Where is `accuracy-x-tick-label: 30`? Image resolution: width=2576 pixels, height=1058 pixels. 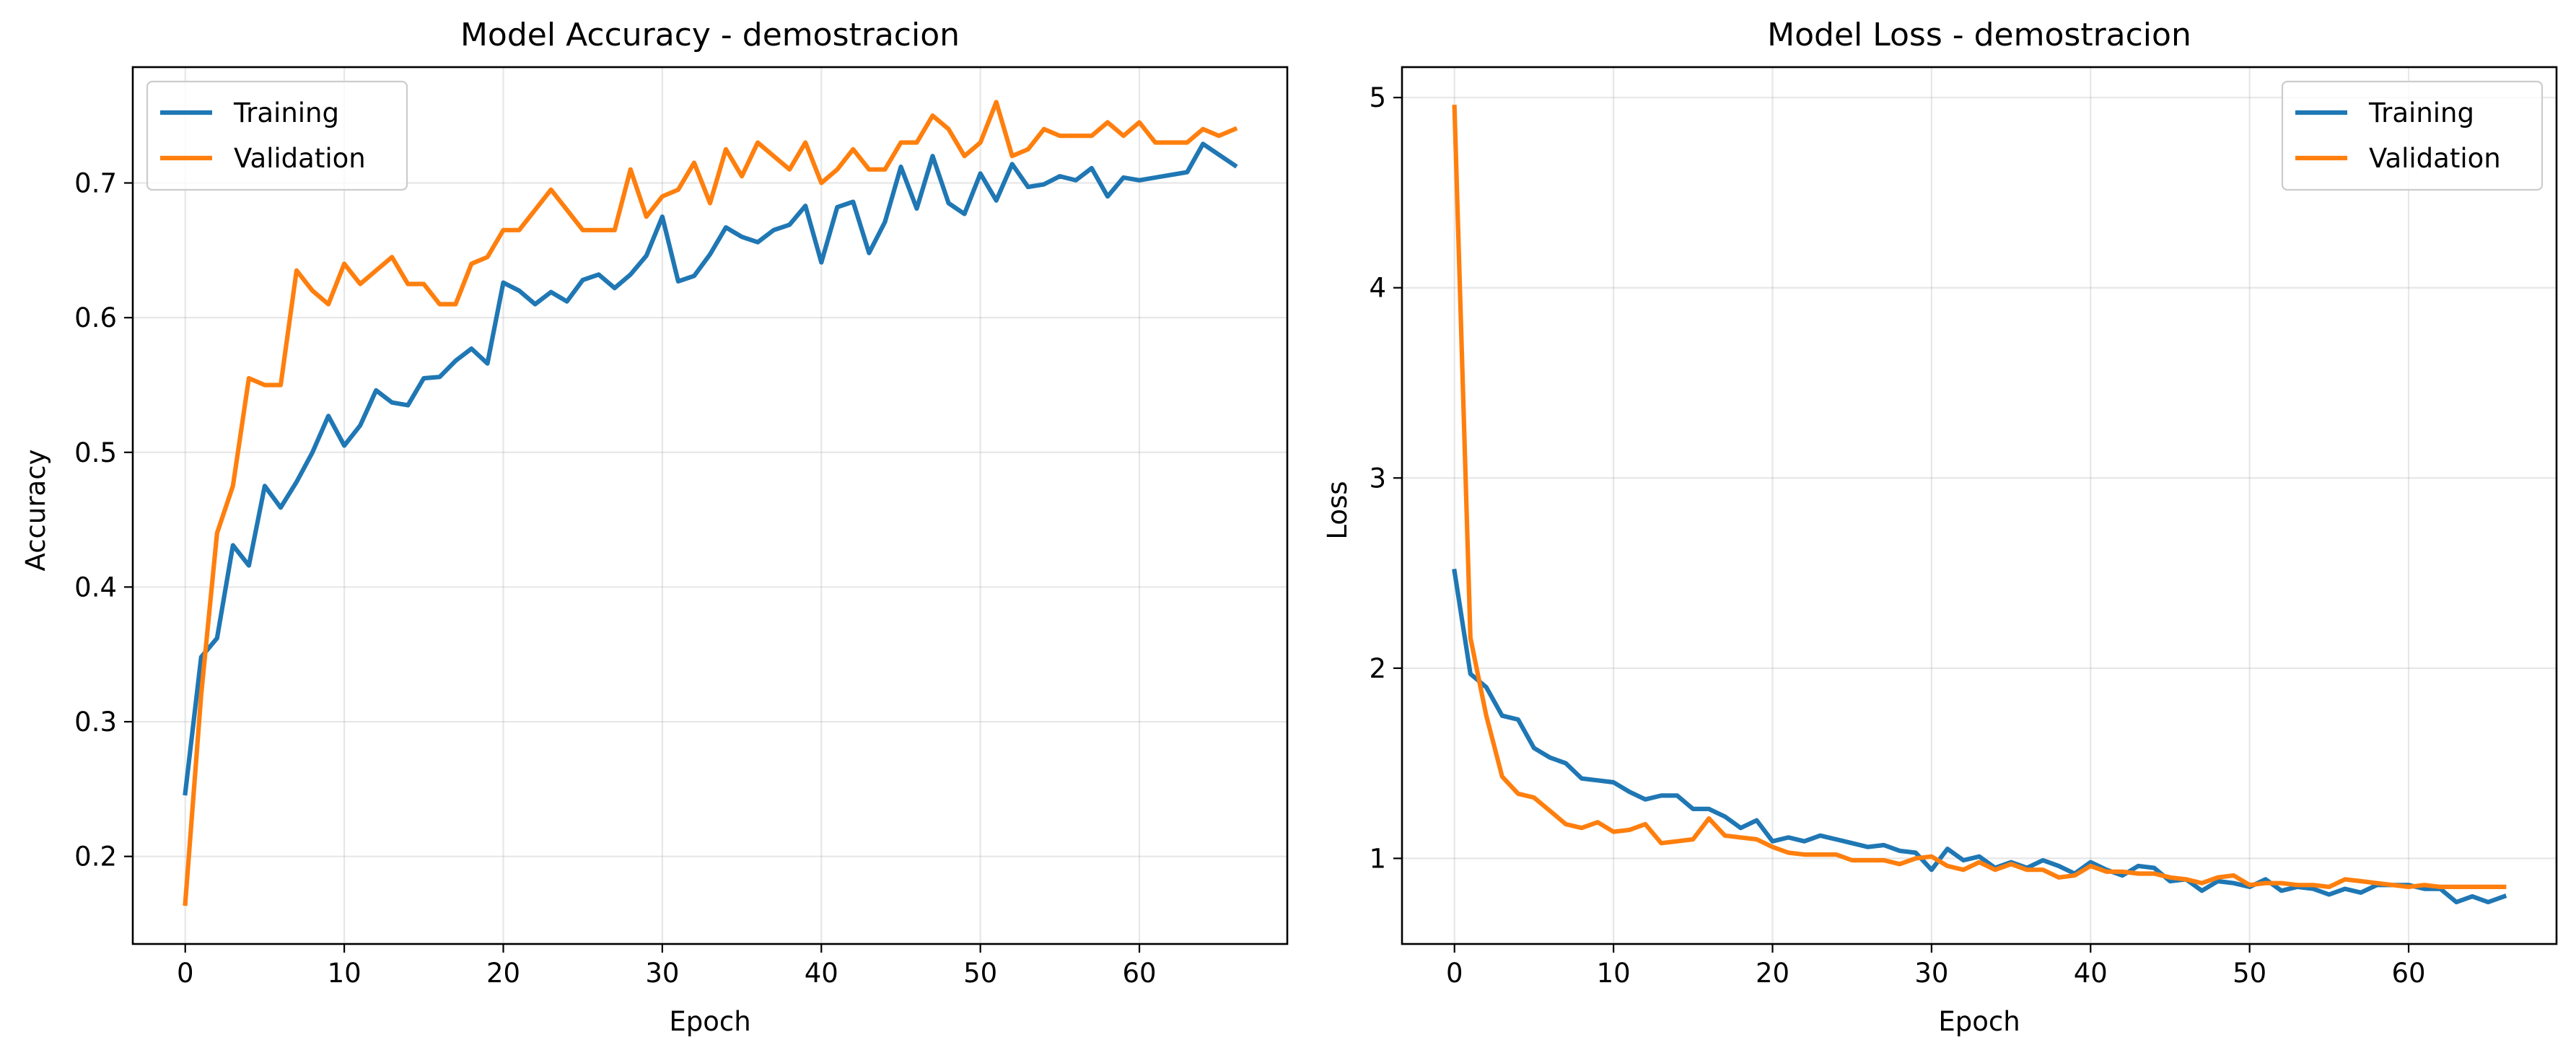
accuracy-x-tick-label: 30 is located at coordinates (662, 973).